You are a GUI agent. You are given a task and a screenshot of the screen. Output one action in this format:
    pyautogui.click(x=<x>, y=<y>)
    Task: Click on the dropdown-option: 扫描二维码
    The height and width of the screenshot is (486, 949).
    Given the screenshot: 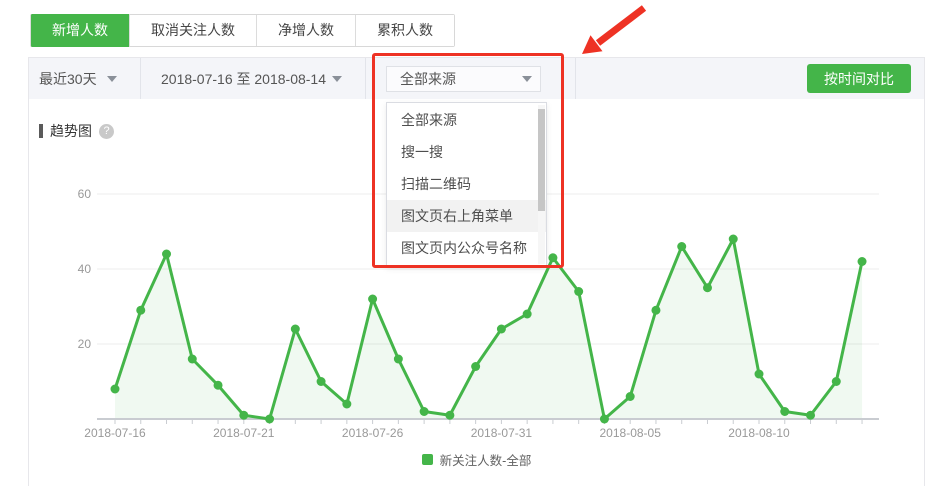 What is the action you would take?
    pyautogui.click(x=436, y=184)
    